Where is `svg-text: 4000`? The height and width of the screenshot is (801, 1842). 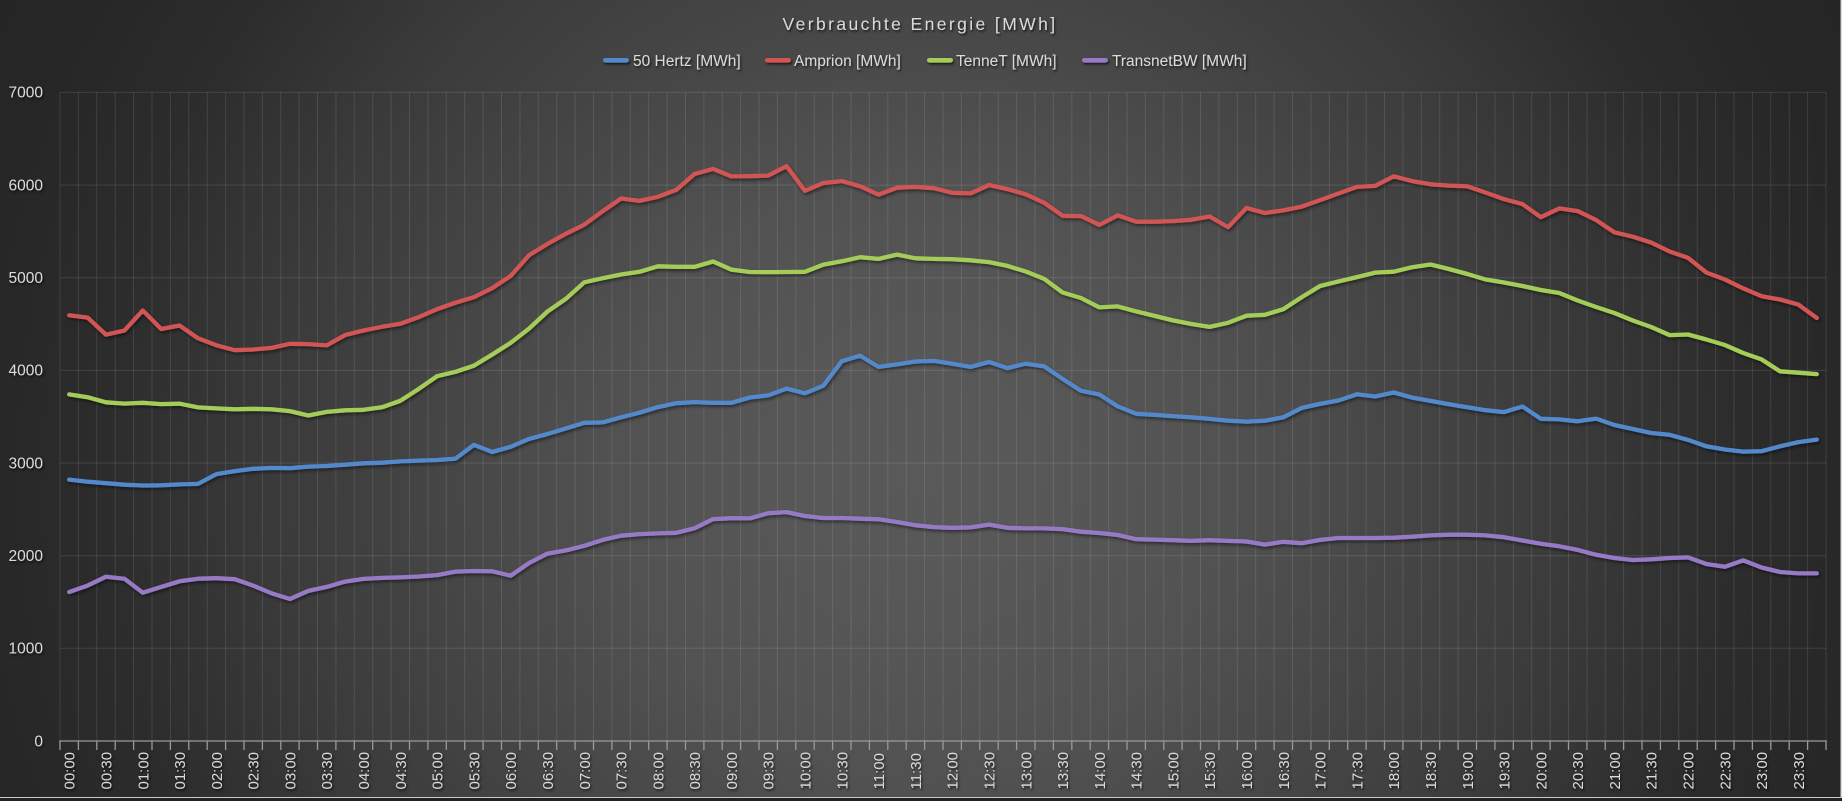 svg-text: 4000 is located at coordinates (26, 371).